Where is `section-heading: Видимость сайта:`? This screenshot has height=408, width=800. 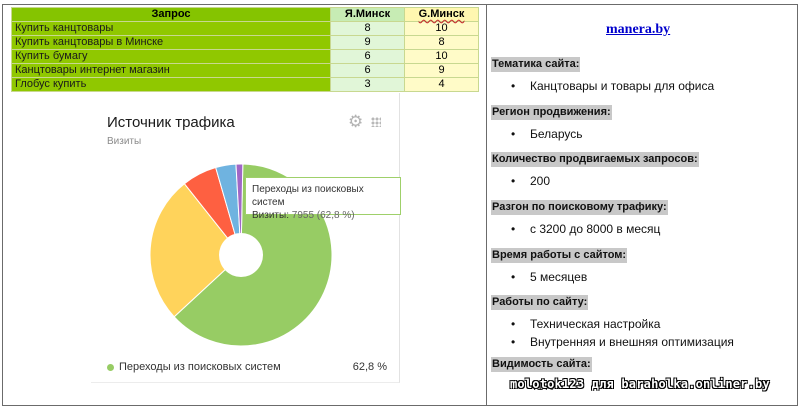
section-heading: Видимость сайта: is located at coordinates (541, 364).